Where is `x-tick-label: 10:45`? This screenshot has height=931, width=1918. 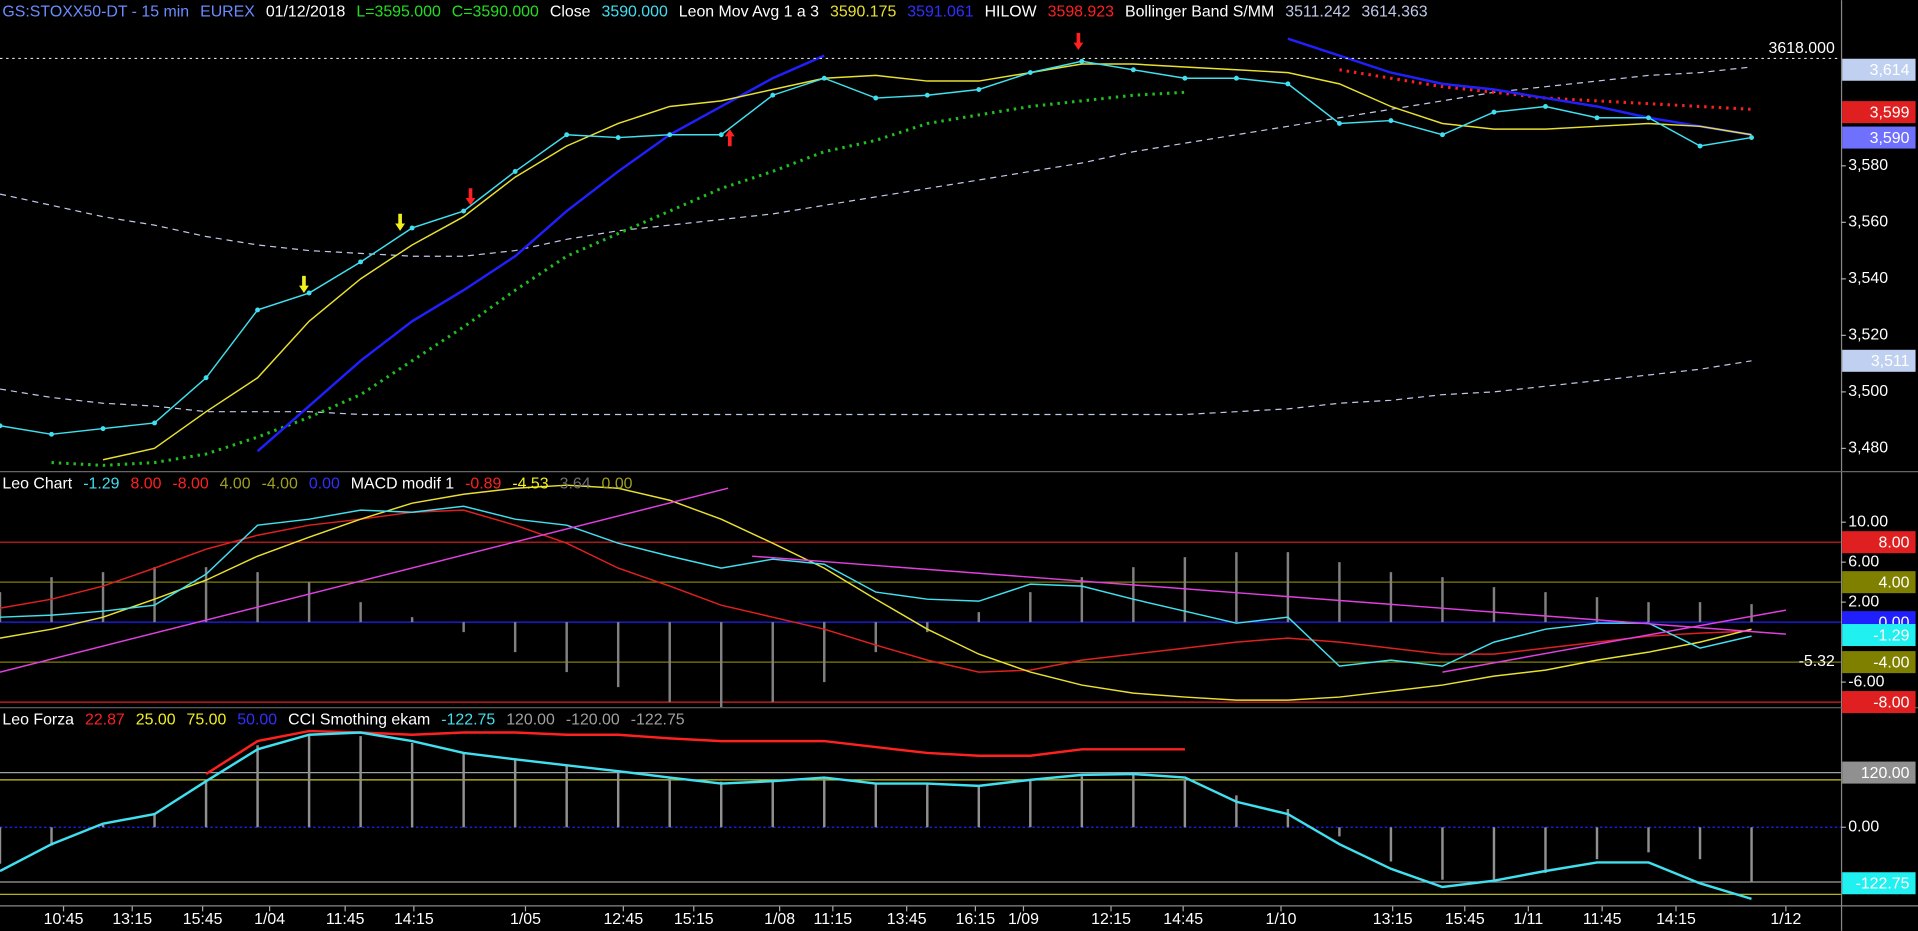
x-tick-label: 10:45 is located at coordinates (64, 919).